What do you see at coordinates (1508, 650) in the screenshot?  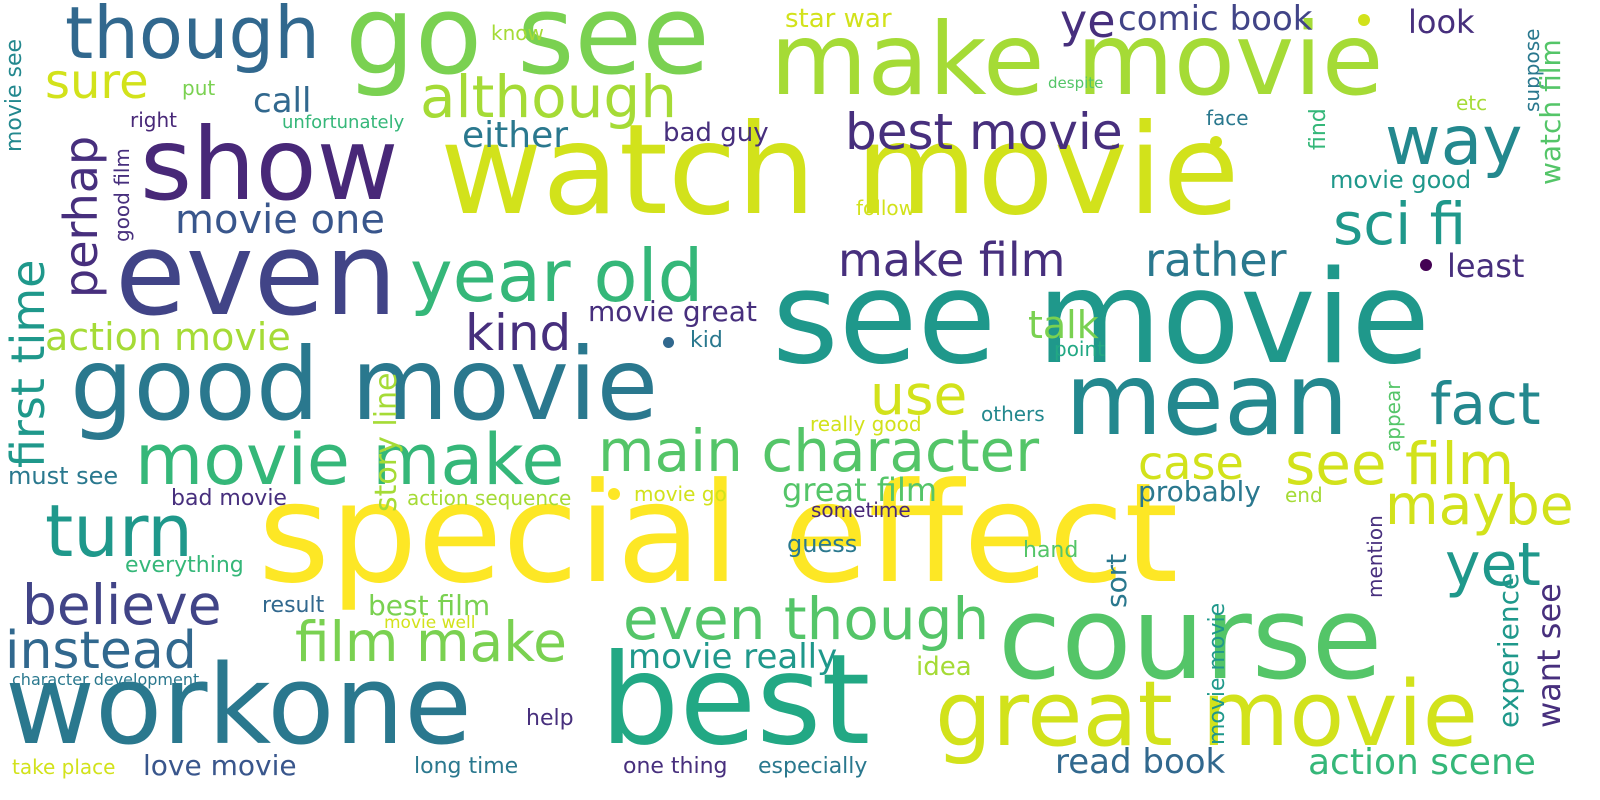 I see `word-experience: experience` at bounding box center [1508, 650].